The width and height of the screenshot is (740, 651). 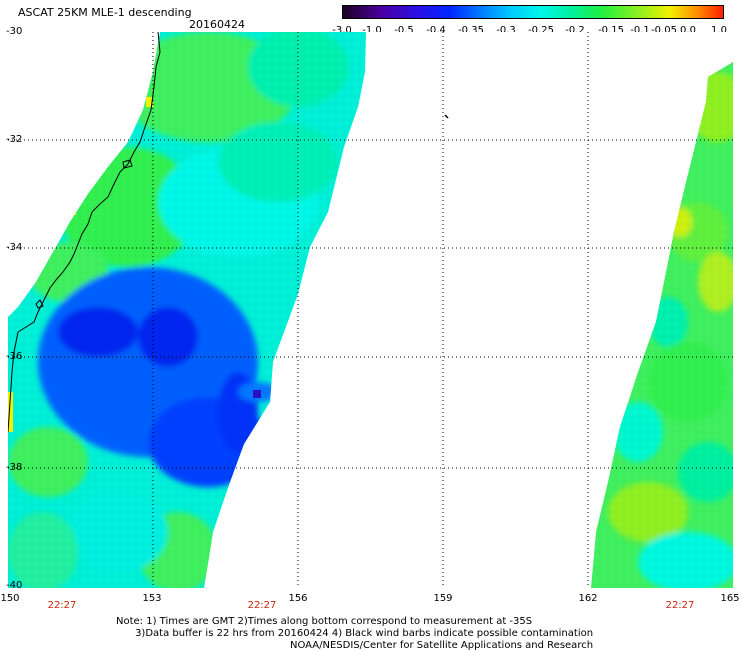 What do you see at coordinates (446, 116) in the screenshot?
I see `wind-barb` at bounding box center [446, 116].